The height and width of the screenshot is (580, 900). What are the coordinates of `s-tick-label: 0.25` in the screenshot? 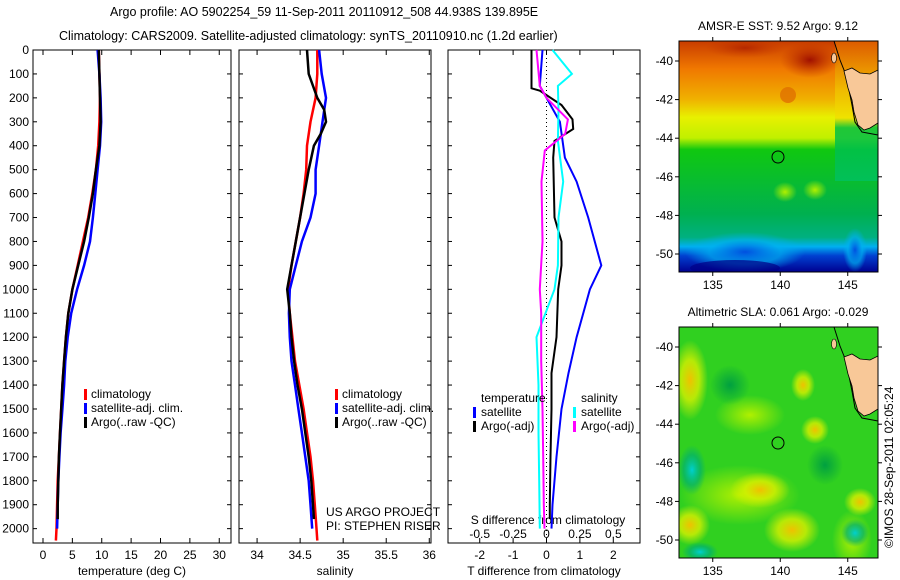 It's located at (580, 534).